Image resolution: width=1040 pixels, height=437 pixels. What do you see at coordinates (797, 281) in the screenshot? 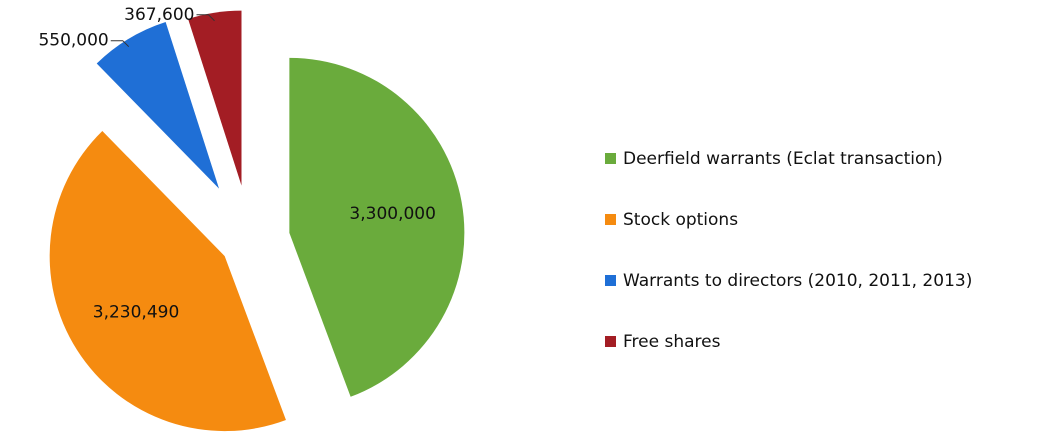
I see `legend-label: Warrants to directors (2010, 2011, 2013)` at bounding box center [797, 281].